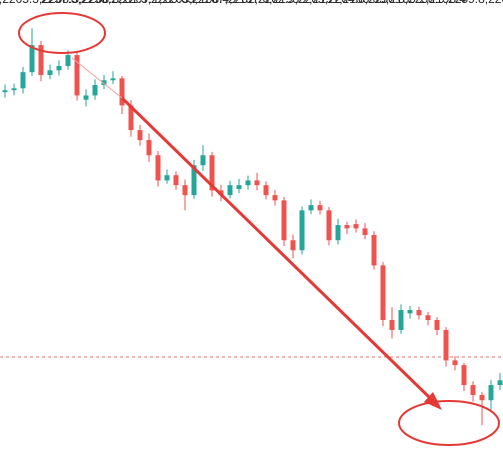 The image size is (503, 452). I want to click on trend-arrow-head, so click(433, 401).